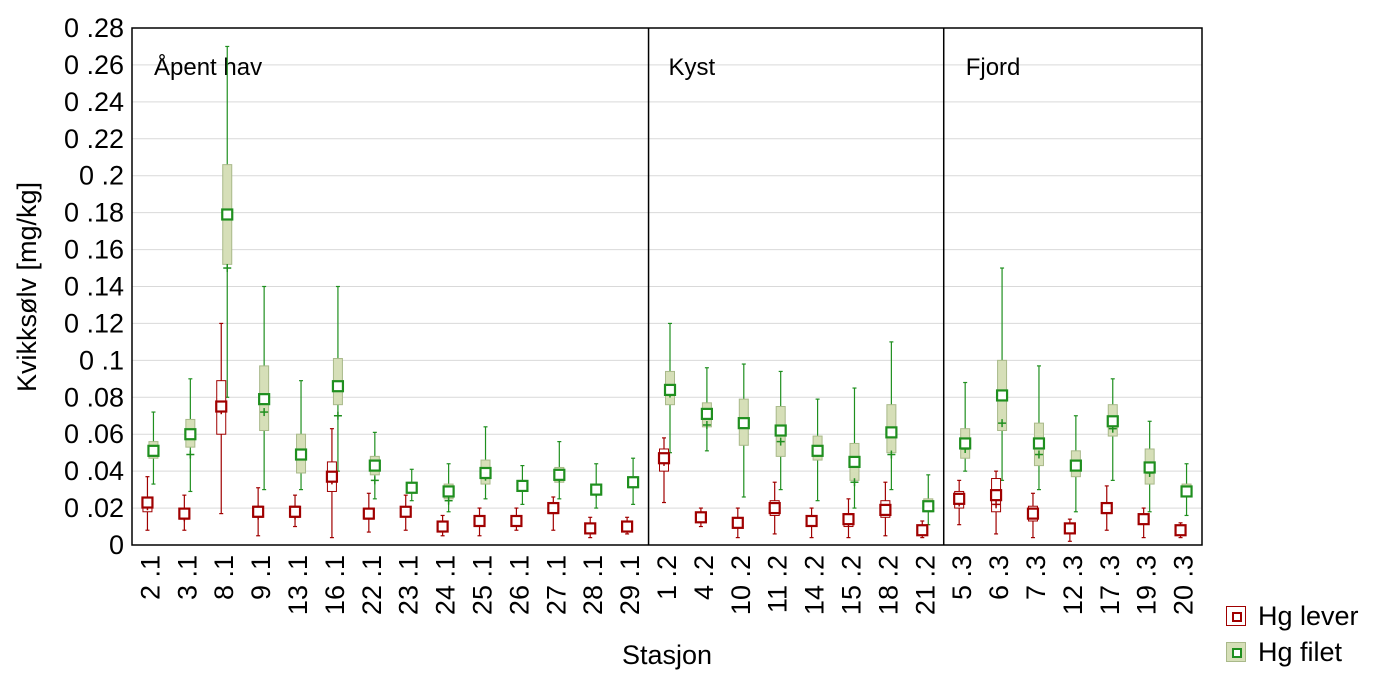 The height and width of the screenshot is (677, 1385). What do you see at coordinates (1110, 585) in the screenshot?
I see `x-tick-label: 17 .3` at bounding box center [1110, 585].